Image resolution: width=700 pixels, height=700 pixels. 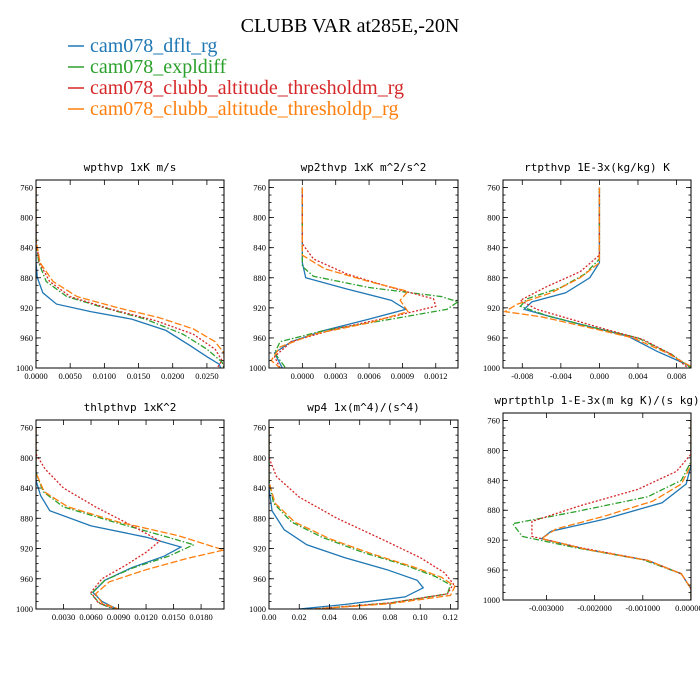 What do you see at coordinates (206, 376) in the screenshot?
I see `x-tick-label: 0.0250` at bounding box center [206, 376].